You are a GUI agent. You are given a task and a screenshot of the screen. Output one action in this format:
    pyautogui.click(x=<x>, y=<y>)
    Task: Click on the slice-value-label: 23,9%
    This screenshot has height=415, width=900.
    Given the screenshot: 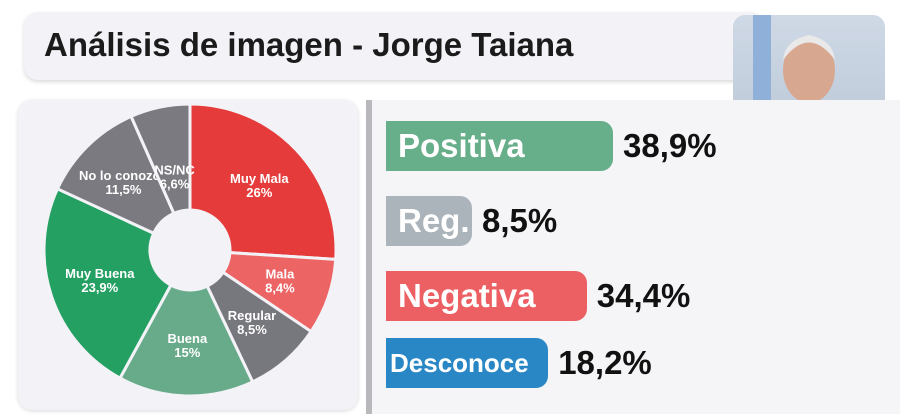 What is the action you would take?
    pyautogui.click(x=99, y=287)
    